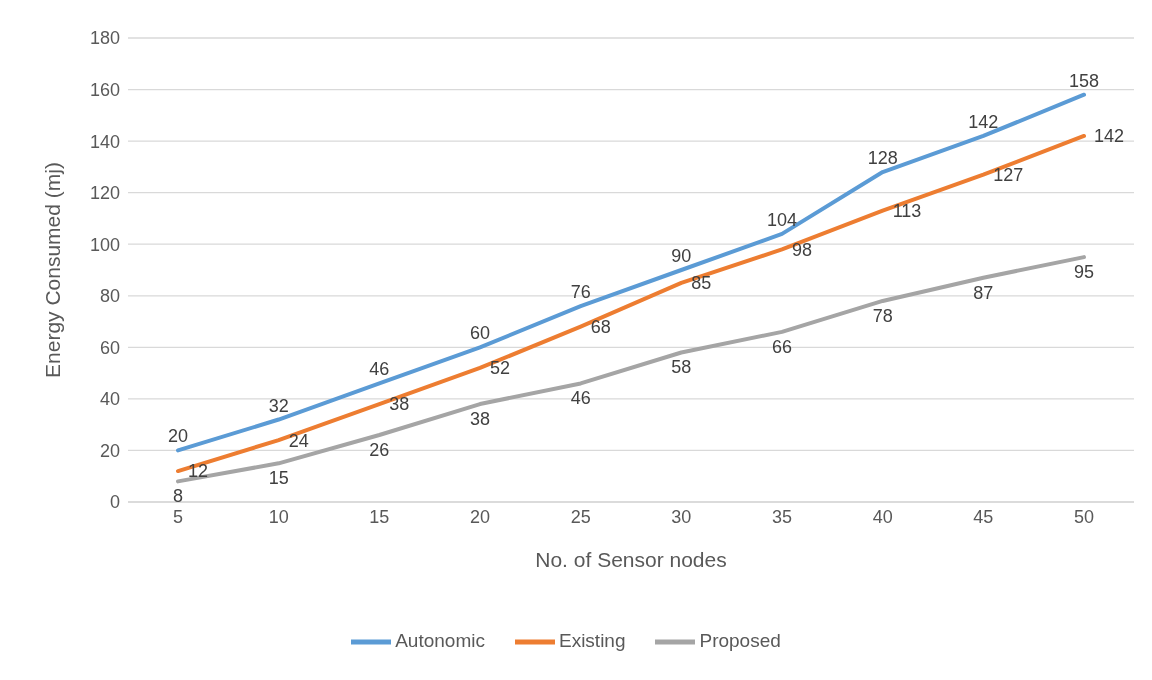  Describe the element at coordinates (631, 559) in the screenshot. I see `x-axis-title: No. of Sensor nodes` at that location.